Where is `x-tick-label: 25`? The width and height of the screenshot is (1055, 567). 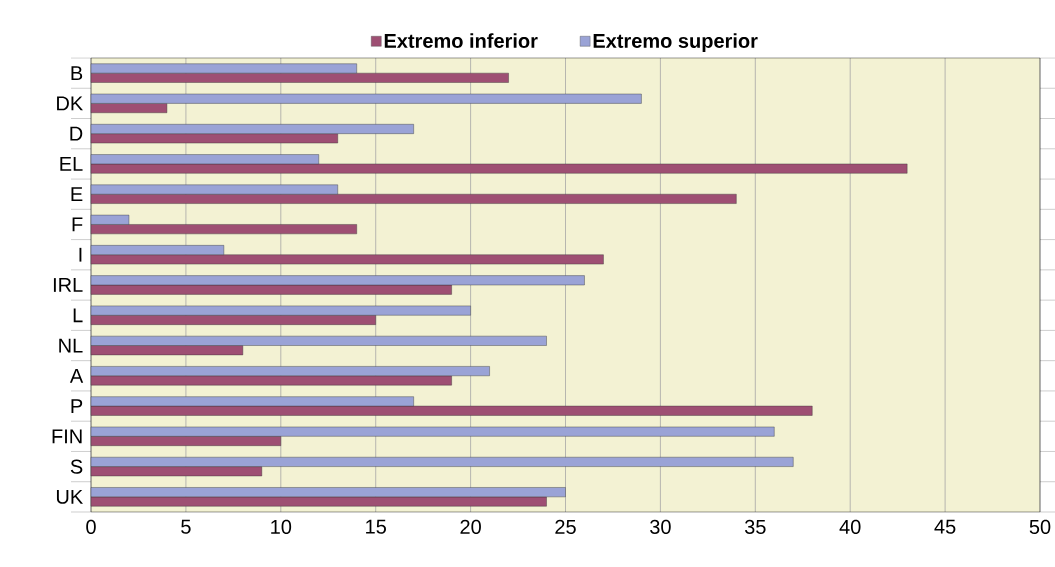 x-tick-label: 25 is located at coordinates (565, 526).